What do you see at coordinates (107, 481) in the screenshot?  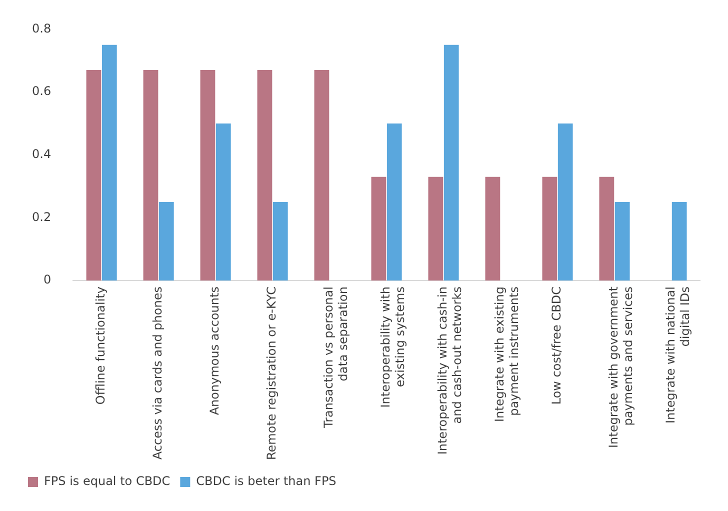 I see `legend-label: FPS is equal to CBDC` at bounding box center [107, 481].